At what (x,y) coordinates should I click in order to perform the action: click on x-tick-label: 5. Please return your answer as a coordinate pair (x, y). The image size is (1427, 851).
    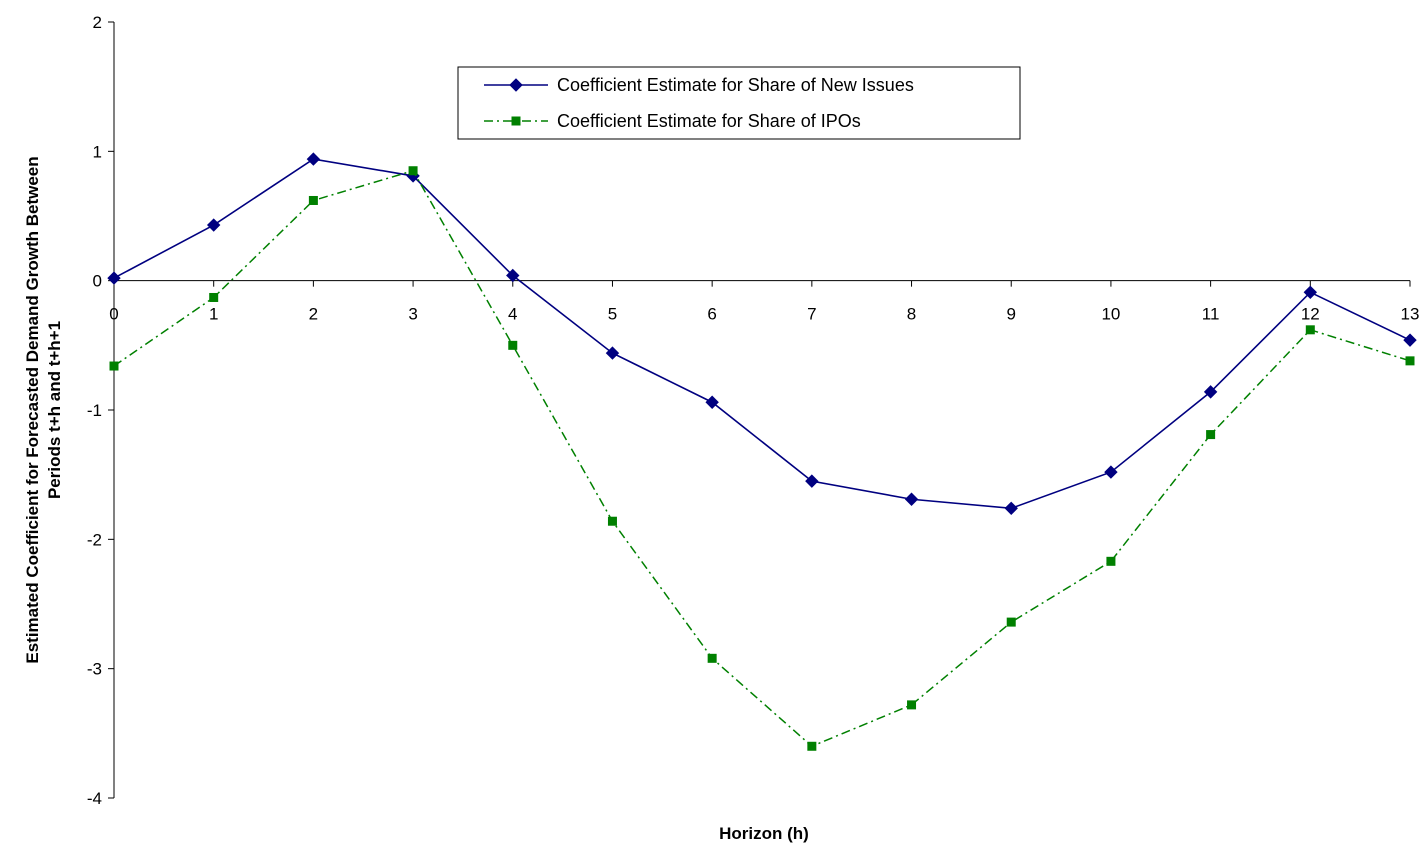
    Looking at the image, I should click on (612, 314).